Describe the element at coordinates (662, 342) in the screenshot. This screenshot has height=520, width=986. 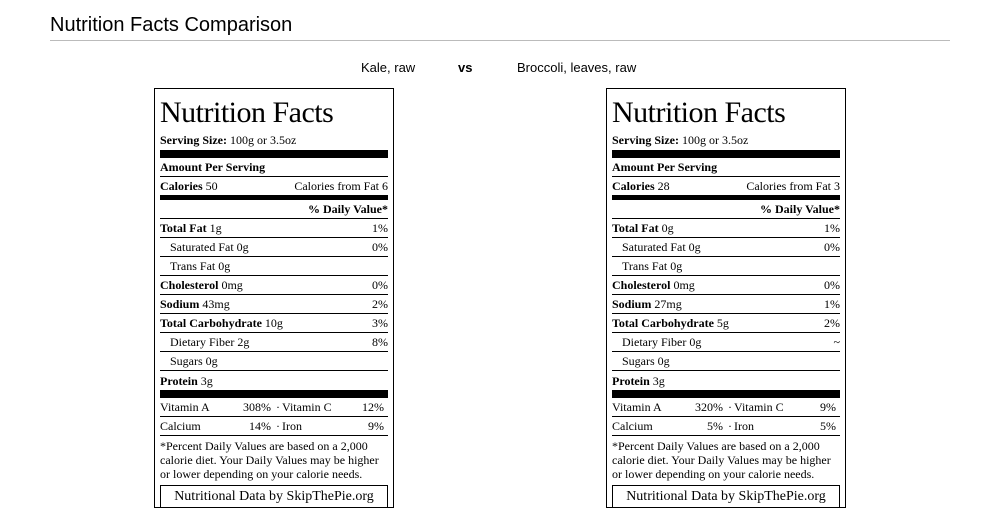
I see `dietary-fiber: Dietary Fiber 0g` at that location.